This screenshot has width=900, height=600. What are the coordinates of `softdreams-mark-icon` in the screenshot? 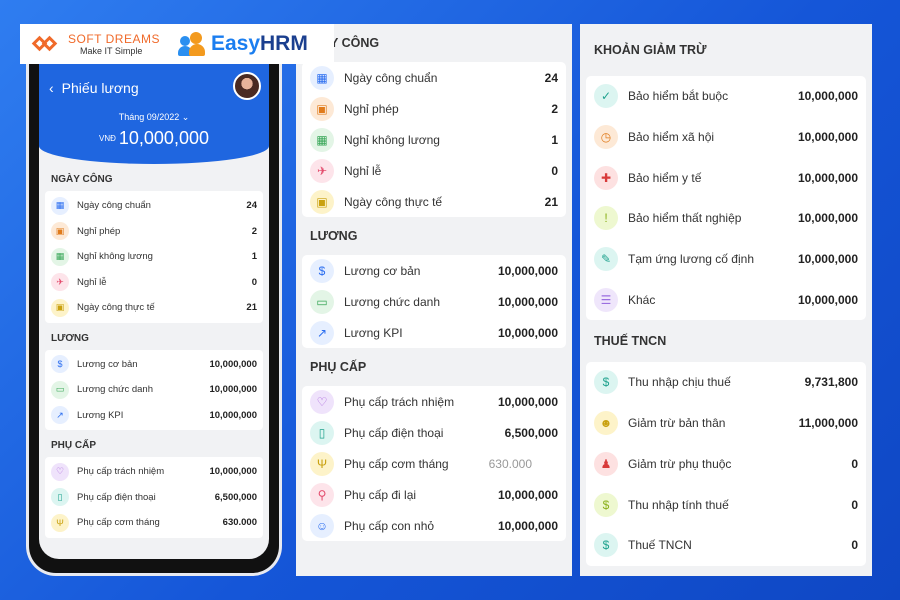 It's located at (46, 44).